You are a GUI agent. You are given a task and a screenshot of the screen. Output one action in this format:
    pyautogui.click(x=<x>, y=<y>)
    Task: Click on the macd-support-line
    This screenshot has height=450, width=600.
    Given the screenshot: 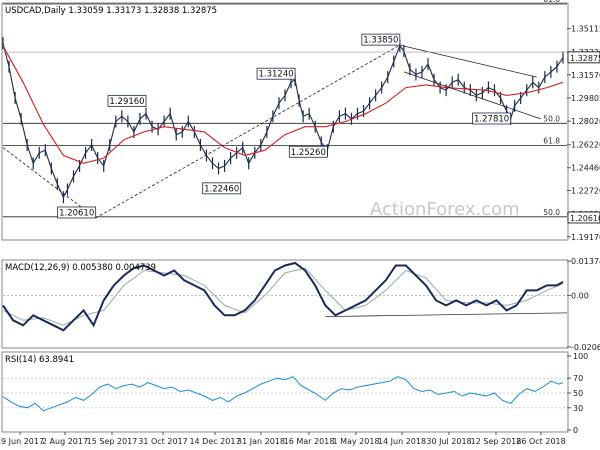 What is the action you would take?
    pyautogui.click(x=446, y=314)
    